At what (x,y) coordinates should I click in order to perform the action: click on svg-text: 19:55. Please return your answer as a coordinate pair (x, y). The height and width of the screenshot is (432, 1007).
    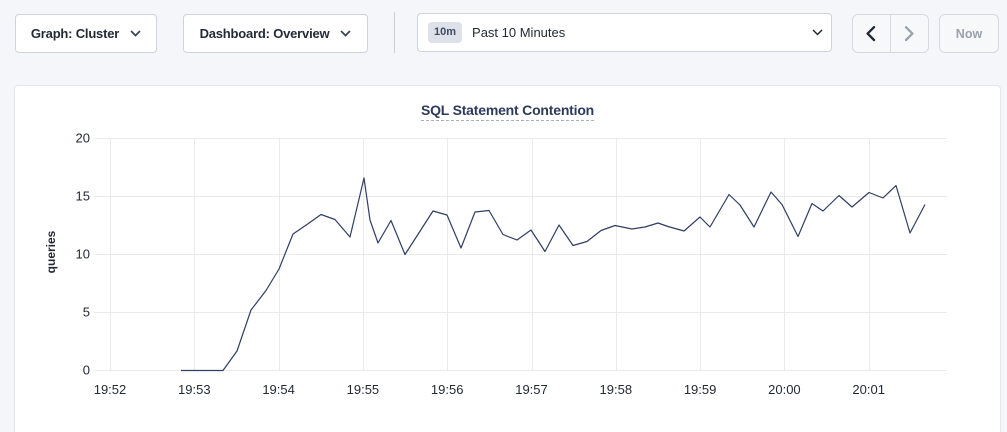
    Looking at the image, I should click on (363, 389).